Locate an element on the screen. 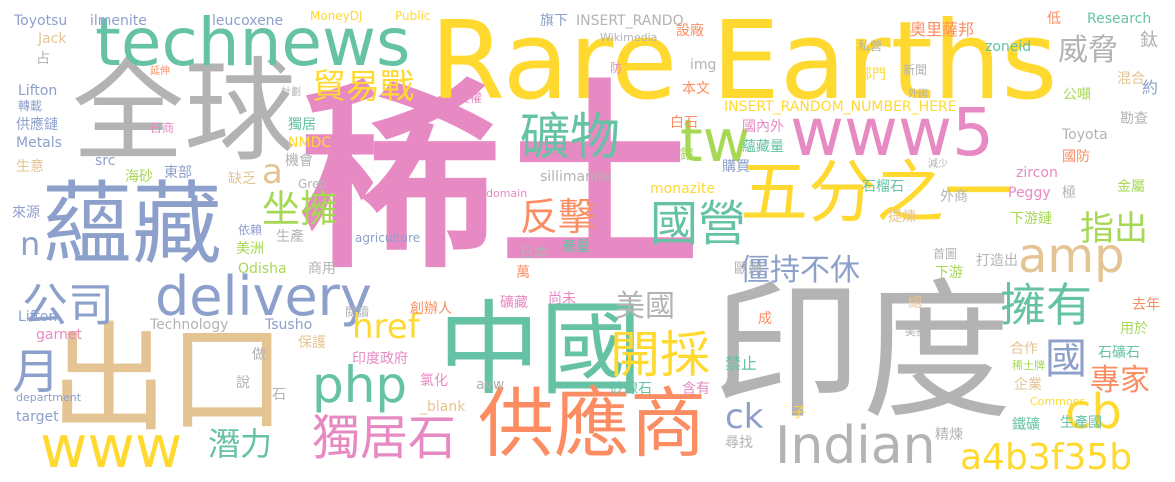  word-metal: 金屬 is located at coordinates (1131, 187).